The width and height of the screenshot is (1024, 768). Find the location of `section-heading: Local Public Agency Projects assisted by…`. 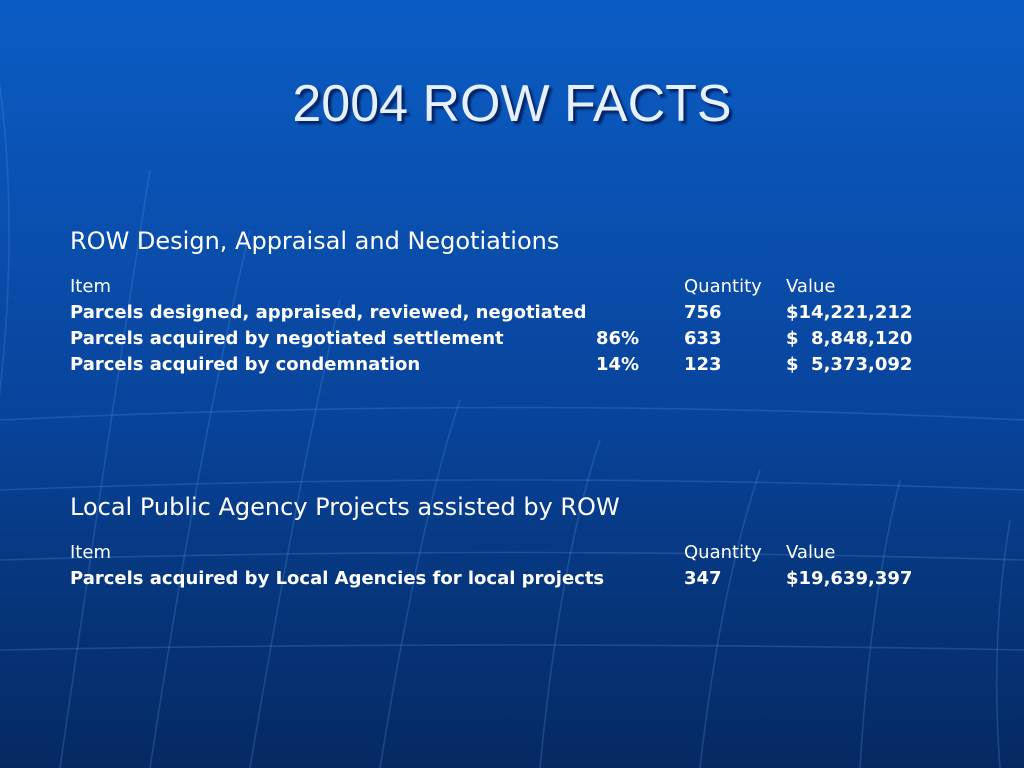

section-heading: Local Public Agency Projects assisted by… is located at coordinates (345, 507).